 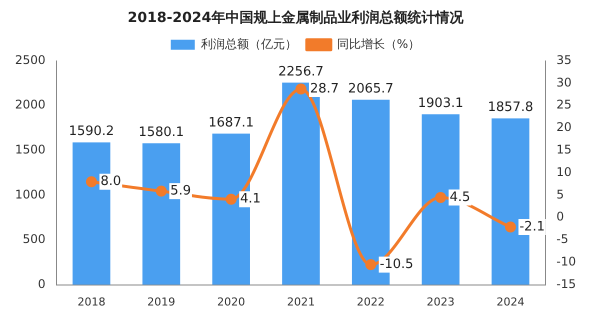 I want to click on y-tick-label: 500, so click(x=34, y=239).